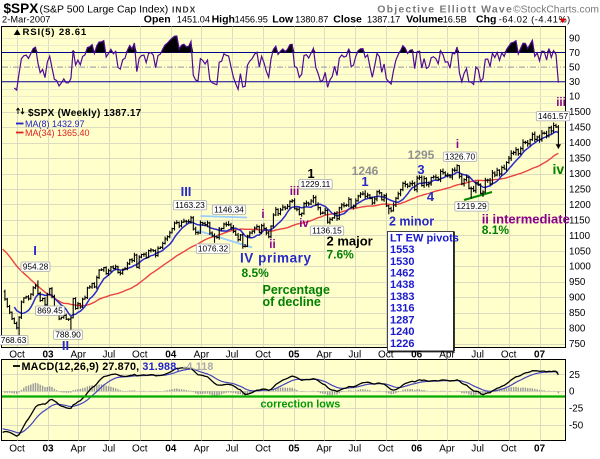 The image size is (600, 459). I want to click on svg-text: 1462, so click(402, 274).